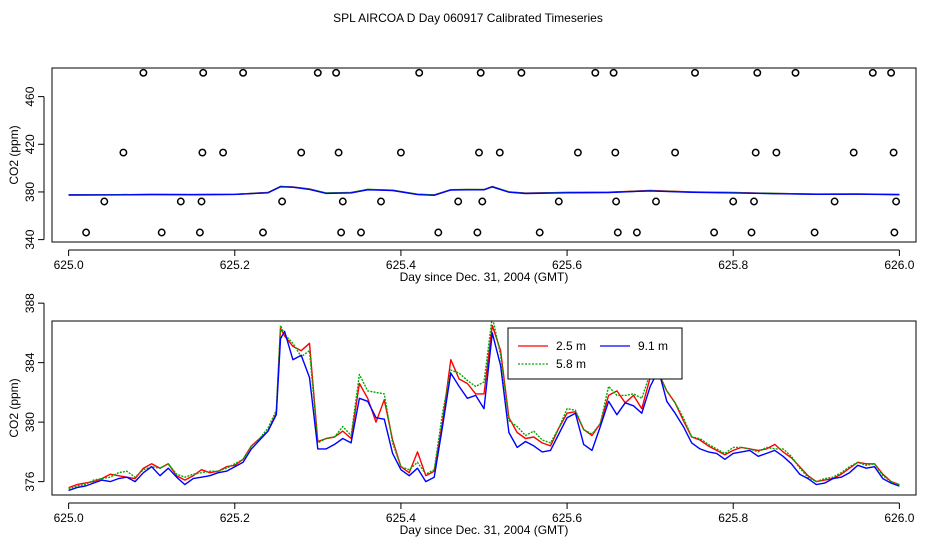 The width and height of the screenshot is (936, 540). I want to click on legend-label-9-1m: 9.1 m, so click(653, 346).